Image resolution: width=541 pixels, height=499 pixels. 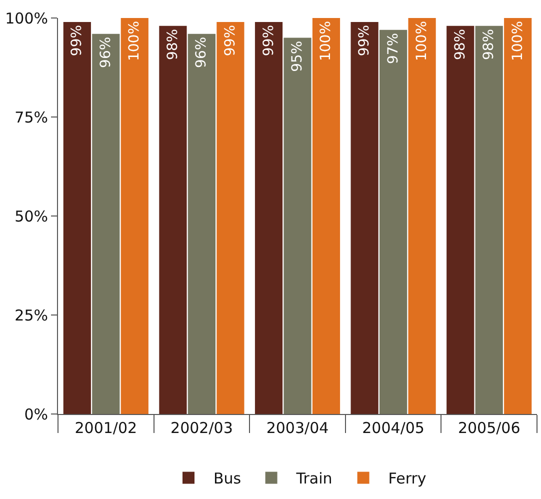 I want to click on y-tick-label: 100%, so click(x=26, y=18).